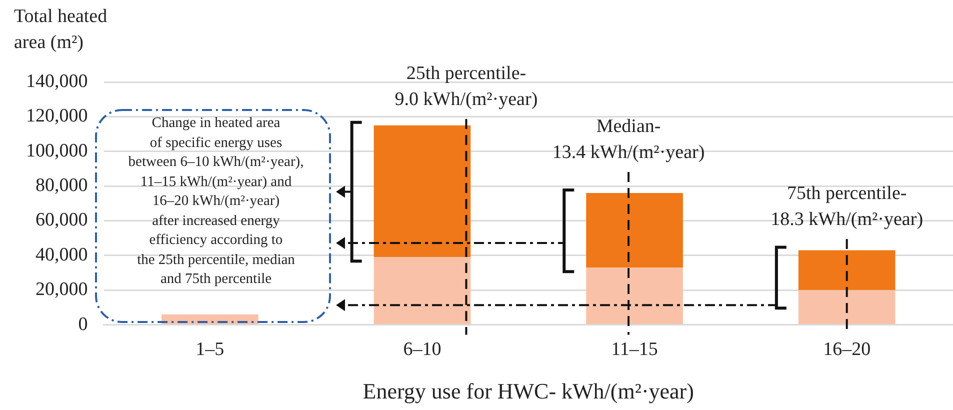 The image size is (953, 410). Describe the element at coordinates (466, 86) in the screenshot. I see `annotation: 25th percentile- 9.0 kWh/(m²·year)` at that location.